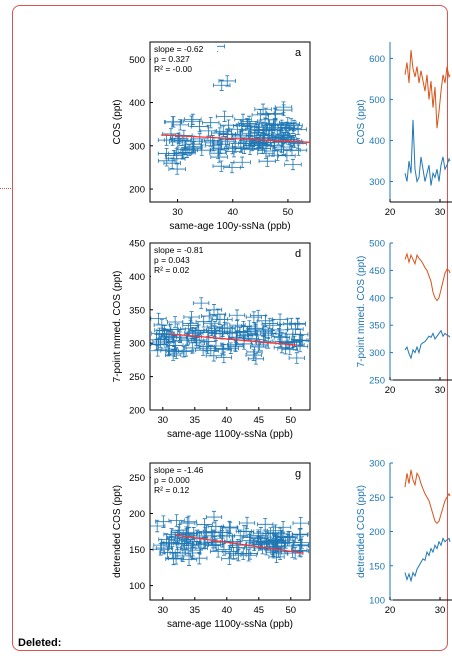 This screenshot has width=452, height=657. Describe the element at coordinates (390, 212) in the screenshot. I see `x-tick-label: 20` at that location.